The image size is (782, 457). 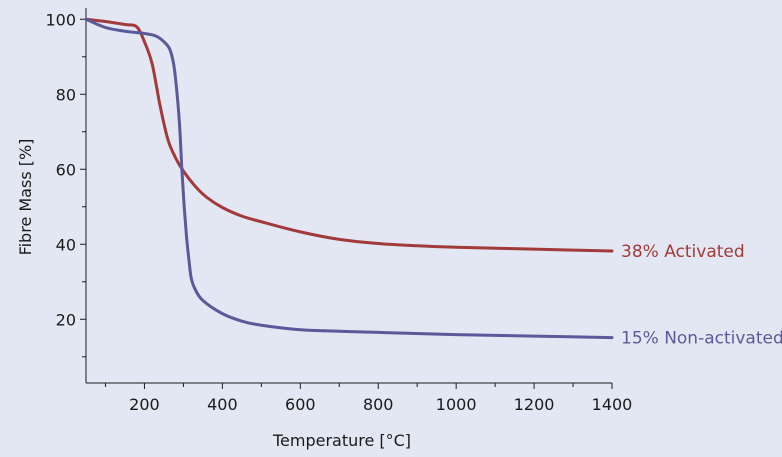 I want to click on y-tick-label: 100, so click(x=60, y=19).